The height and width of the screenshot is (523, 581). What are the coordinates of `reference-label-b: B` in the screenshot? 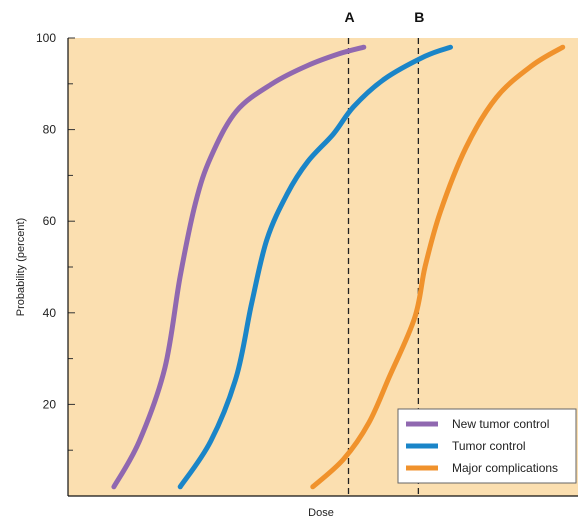 It's located at (419, 17).